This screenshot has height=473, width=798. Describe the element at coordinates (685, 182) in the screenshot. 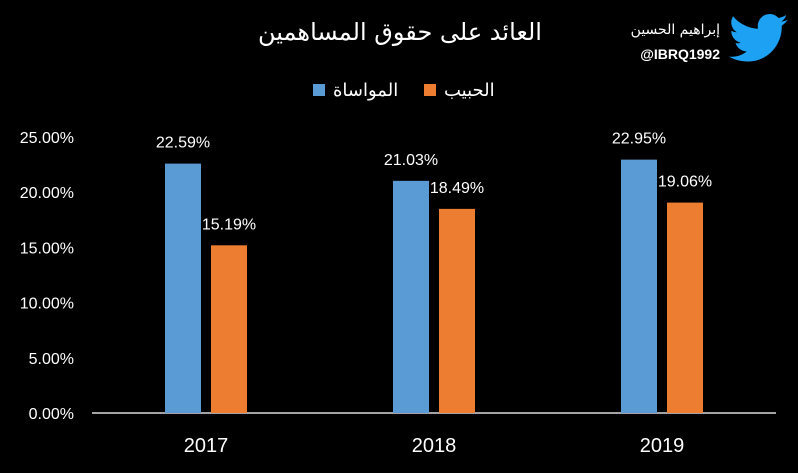

I see `data-label: 19.06%` at that location.